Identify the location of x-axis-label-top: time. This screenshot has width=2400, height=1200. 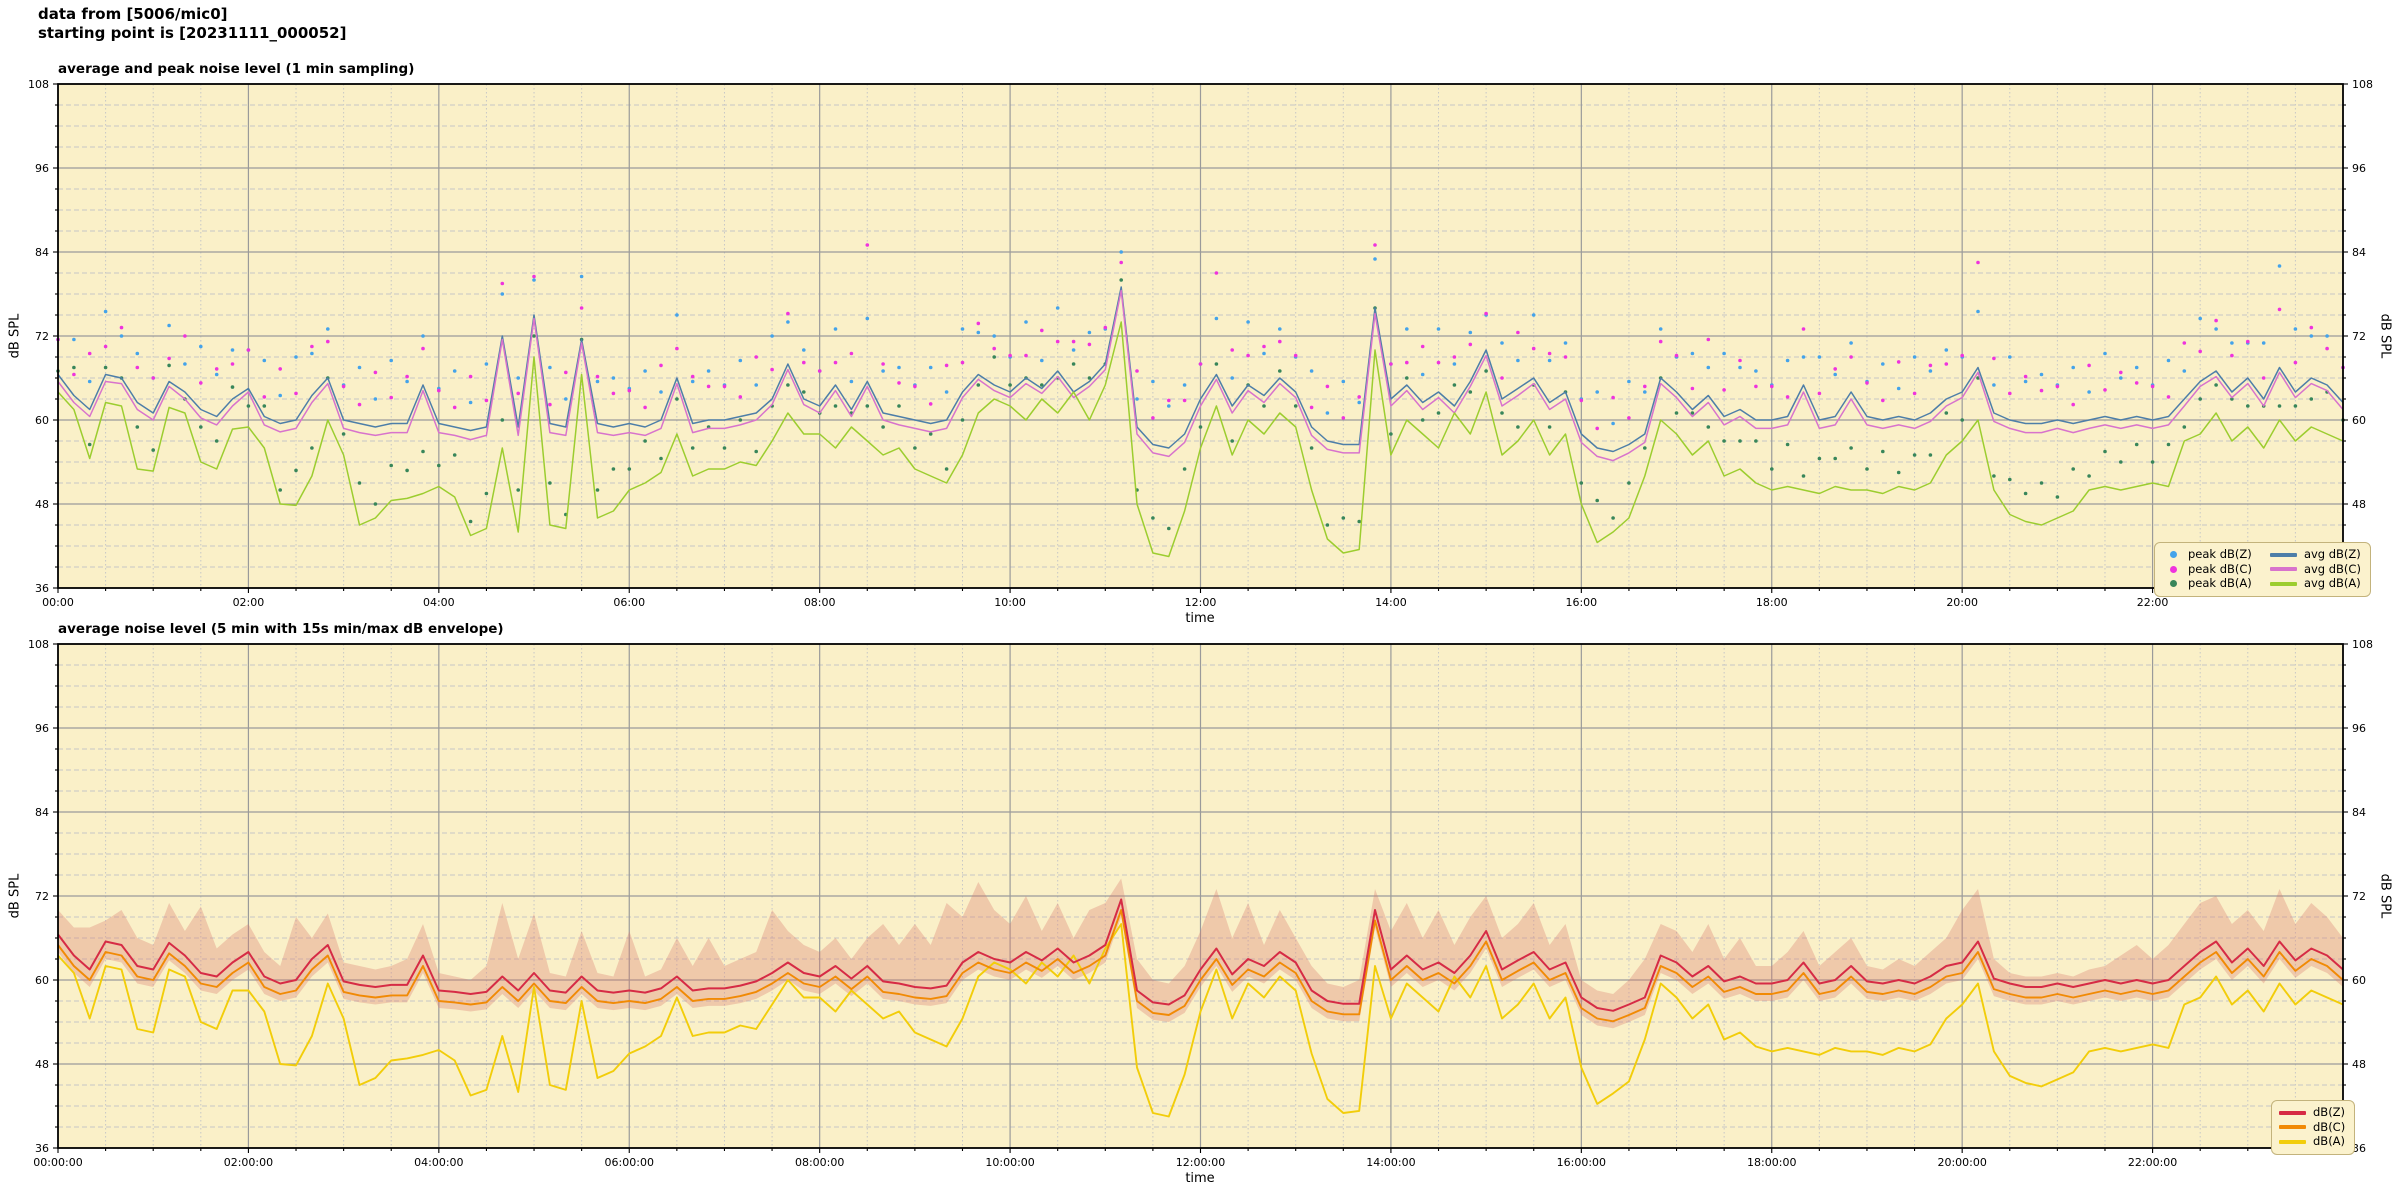
(1200, 618).